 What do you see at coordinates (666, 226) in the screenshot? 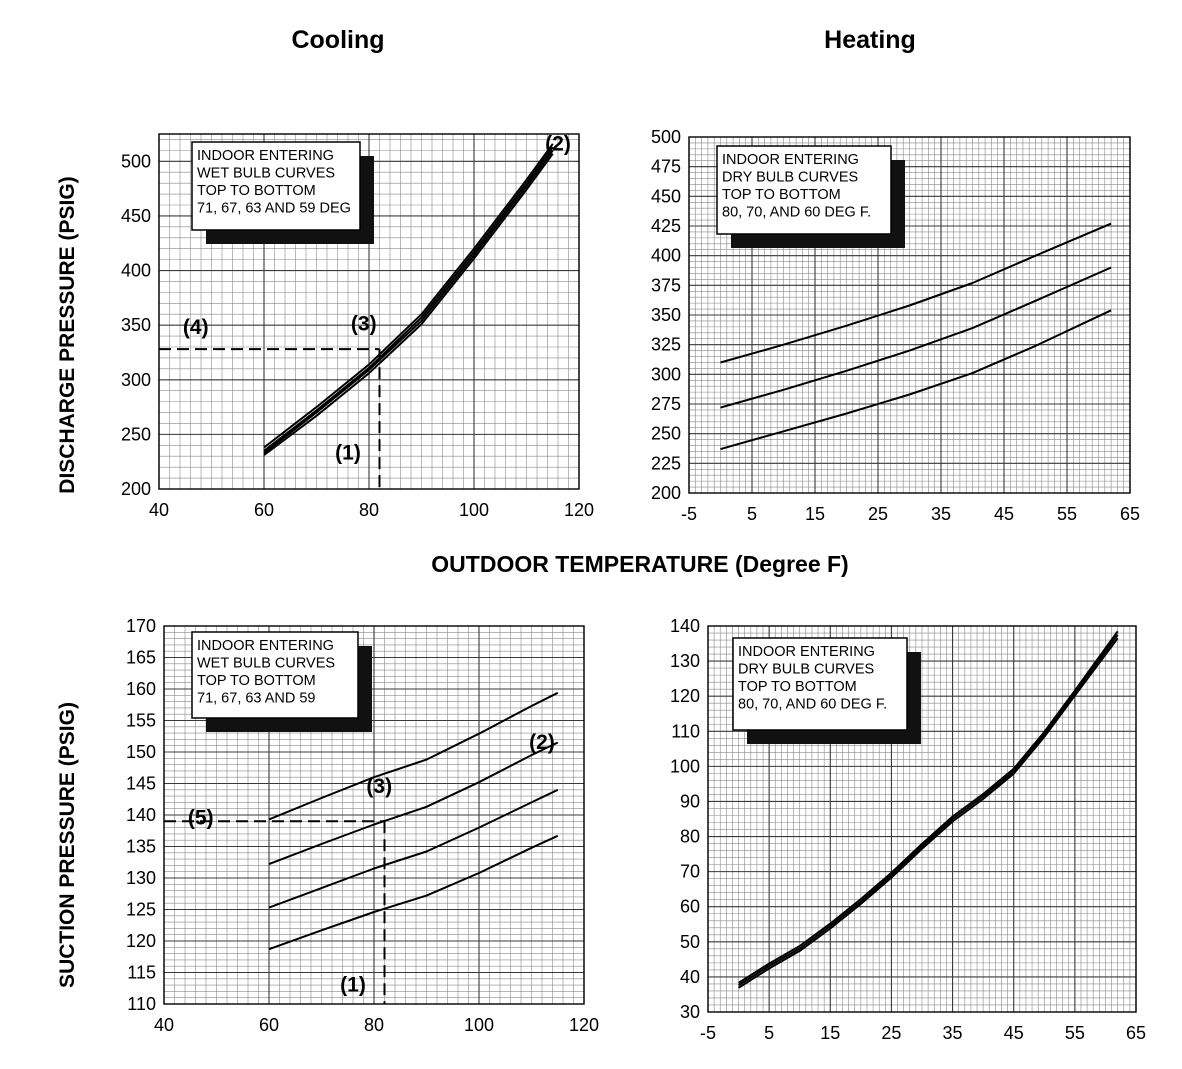
I see `y-tick-label: 425` at bounding box center [666, 226].